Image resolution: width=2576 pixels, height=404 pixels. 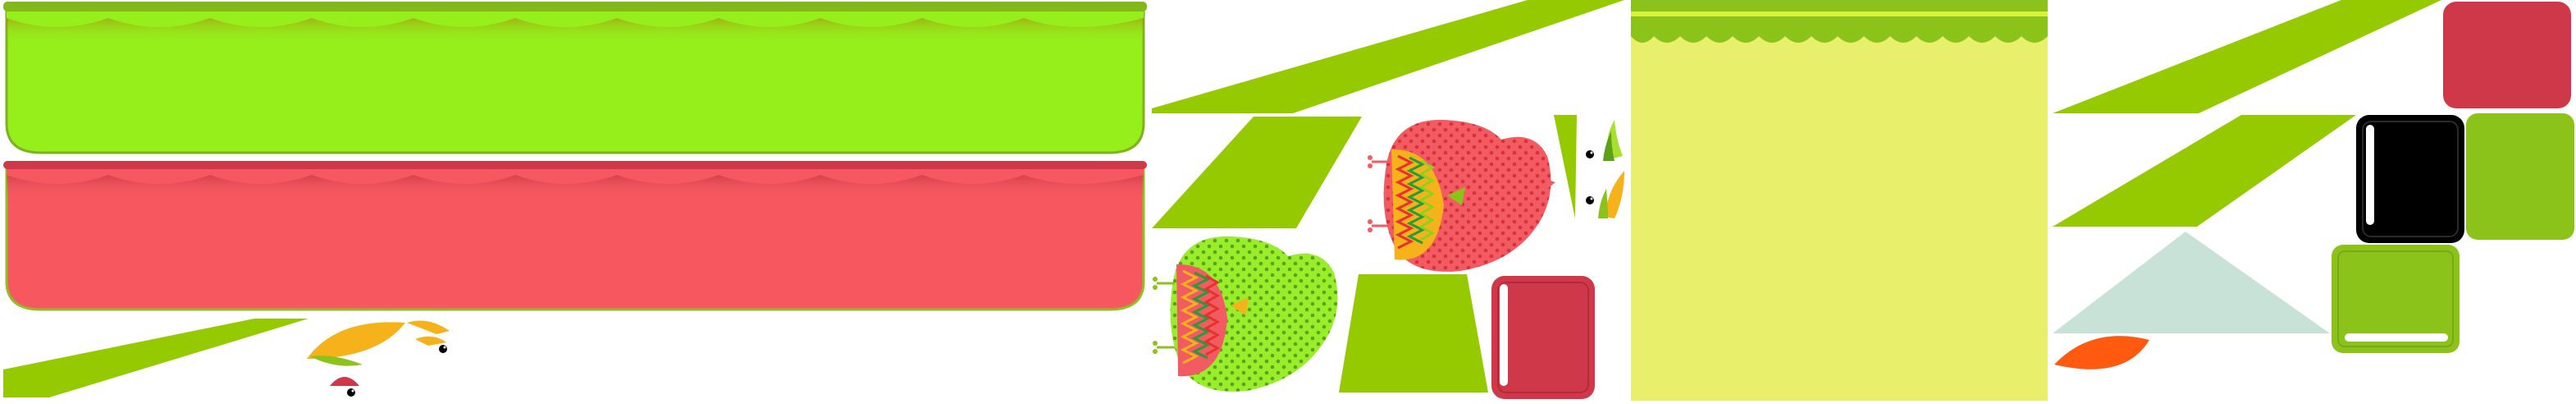 I want to click on slanted-strip-right-mid, so click(x=2207, y=172).